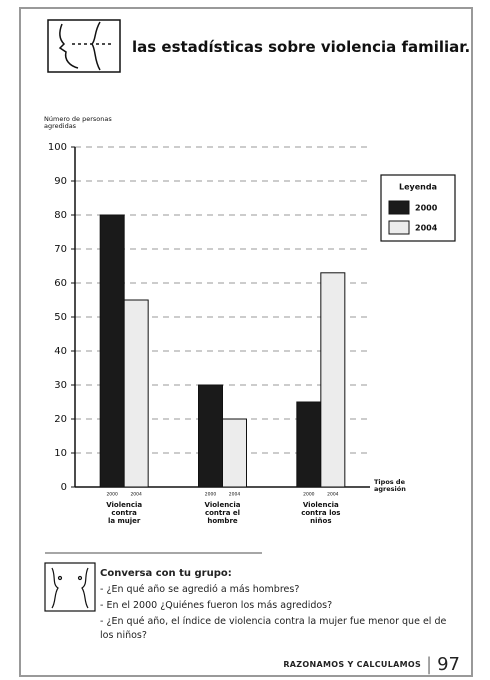  What do you see at coordinates (124, 513) in the screenshot?
I see `x-tick-label: Violencia contra la mujer` at bounding box center [124, 513].